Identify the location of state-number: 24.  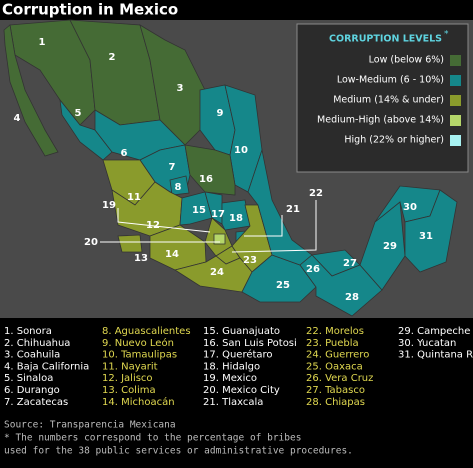
(217, 272).